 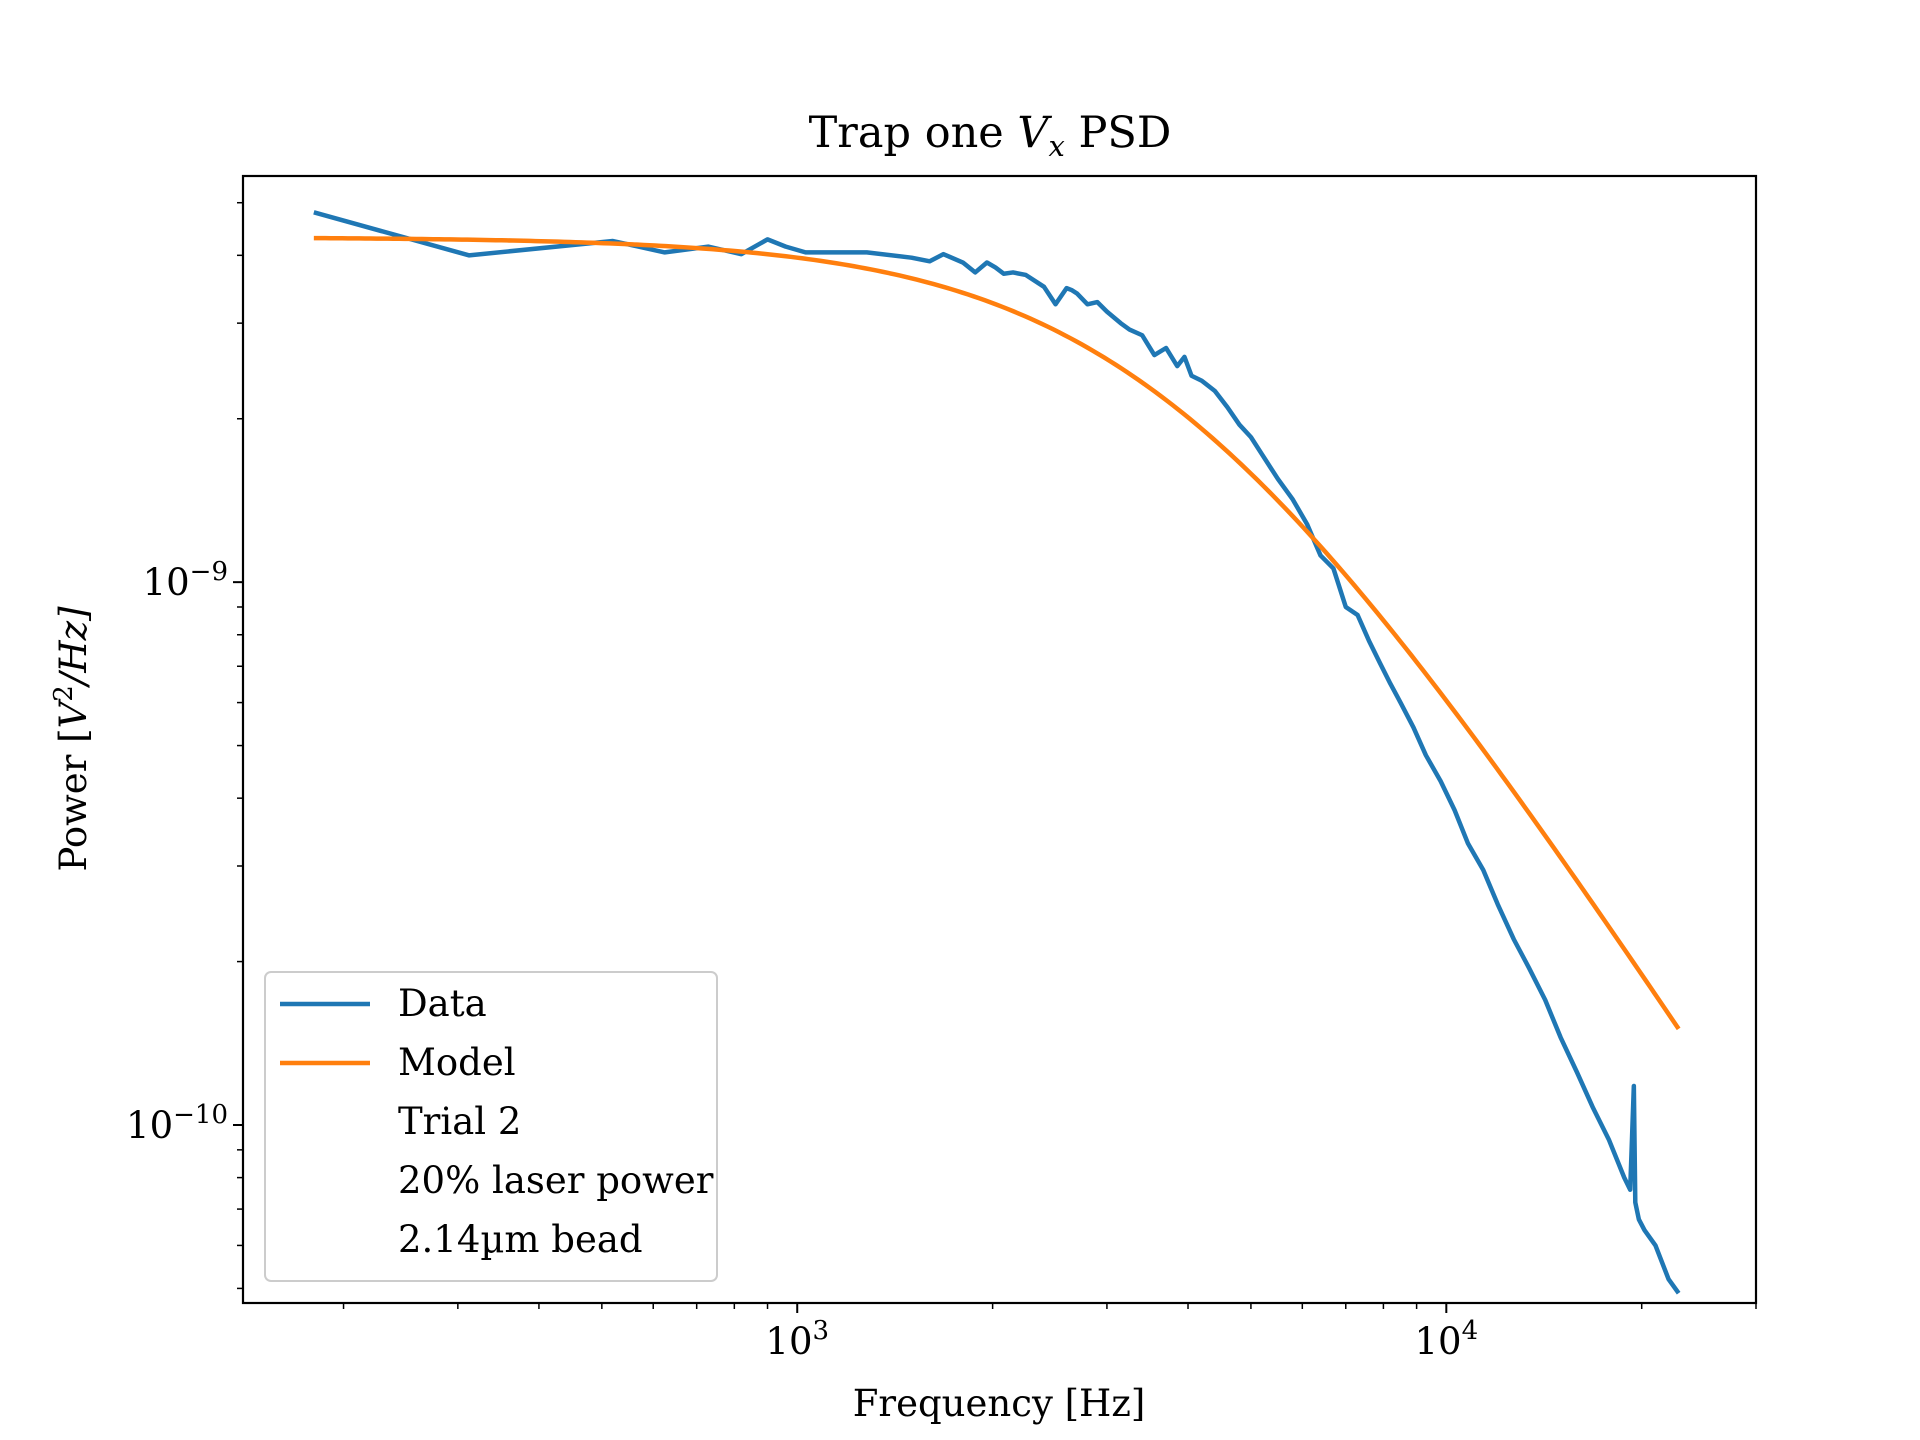 I want to click on legend-model-label: Model, so click(x=457, y=1062).